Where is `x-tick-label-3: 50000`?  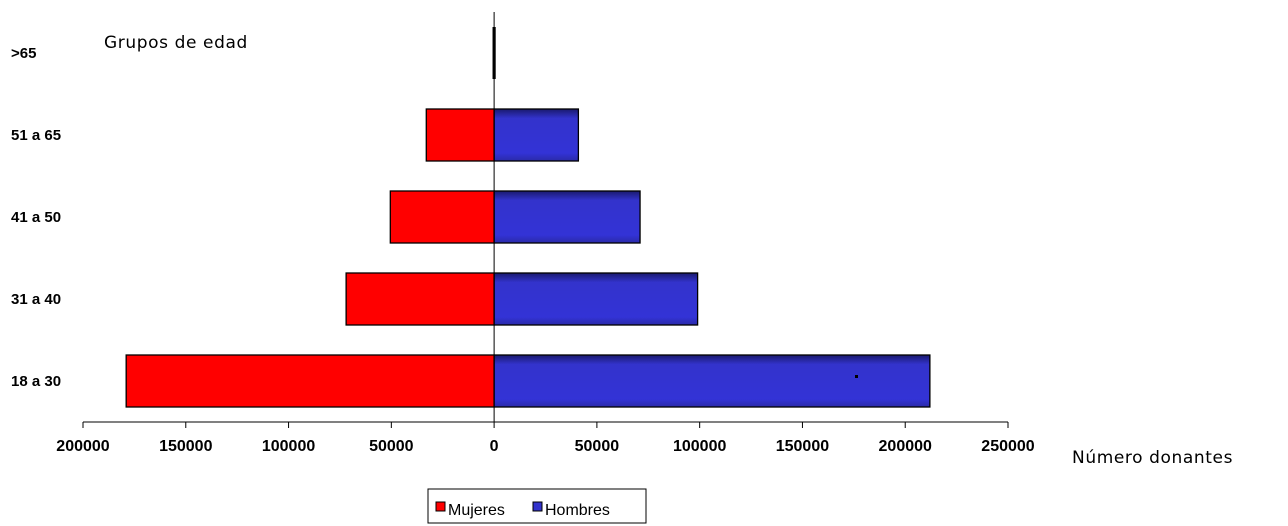
x-tick-label-3: 50000 is located at coordinates (391, 446).